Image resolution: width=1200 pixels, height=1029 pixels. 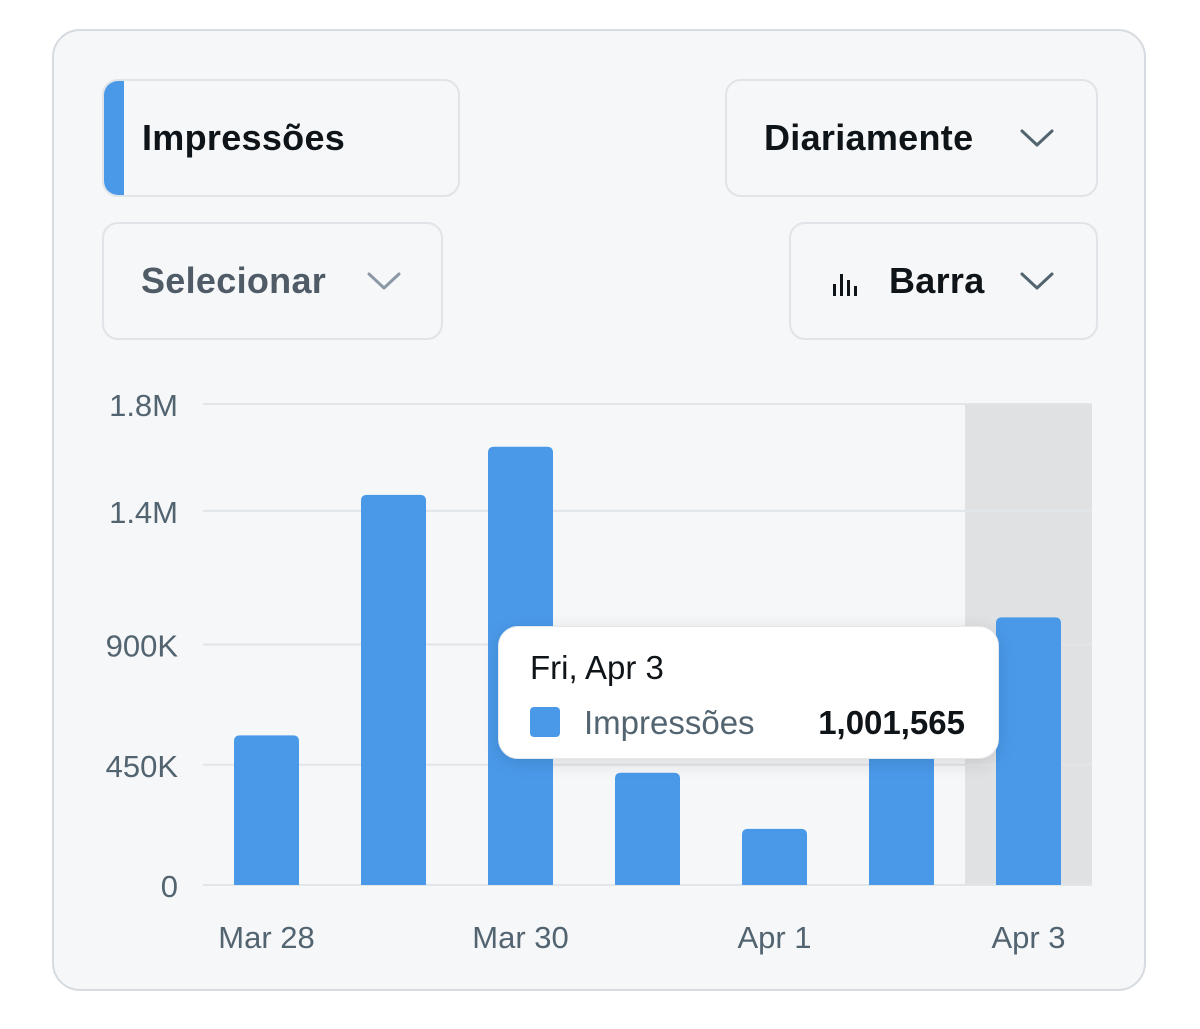 What do you see at coordinates (669, 722) in the screenshot?
I see `tooltip-series-name: Impressões` at bounding box center [669, 722].